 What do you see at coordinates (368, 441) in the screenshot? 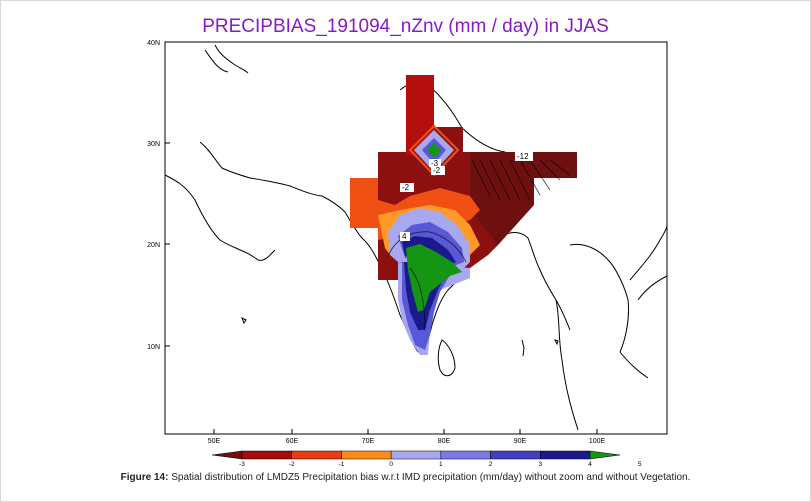
I see `lon-label-70e: 70E` at bounding box center [368, 441].